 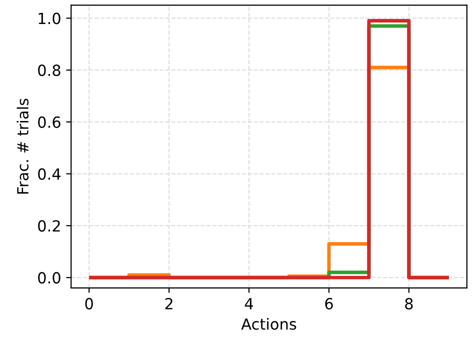 What do you see at coordinates (22, 146) in the screenshot?
I see `y-axis-title: Frac. # trials` at bounding box center [22, 146].